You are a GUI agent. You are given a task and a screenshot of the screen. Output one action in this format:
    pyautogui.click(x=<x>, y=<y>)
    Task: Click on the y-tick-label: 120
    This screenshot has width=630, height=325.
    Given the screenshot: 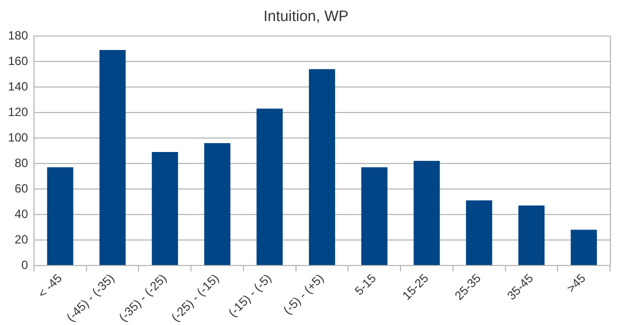 What is the action you would take?
    pyautogui.click(x=18, y=111)
    